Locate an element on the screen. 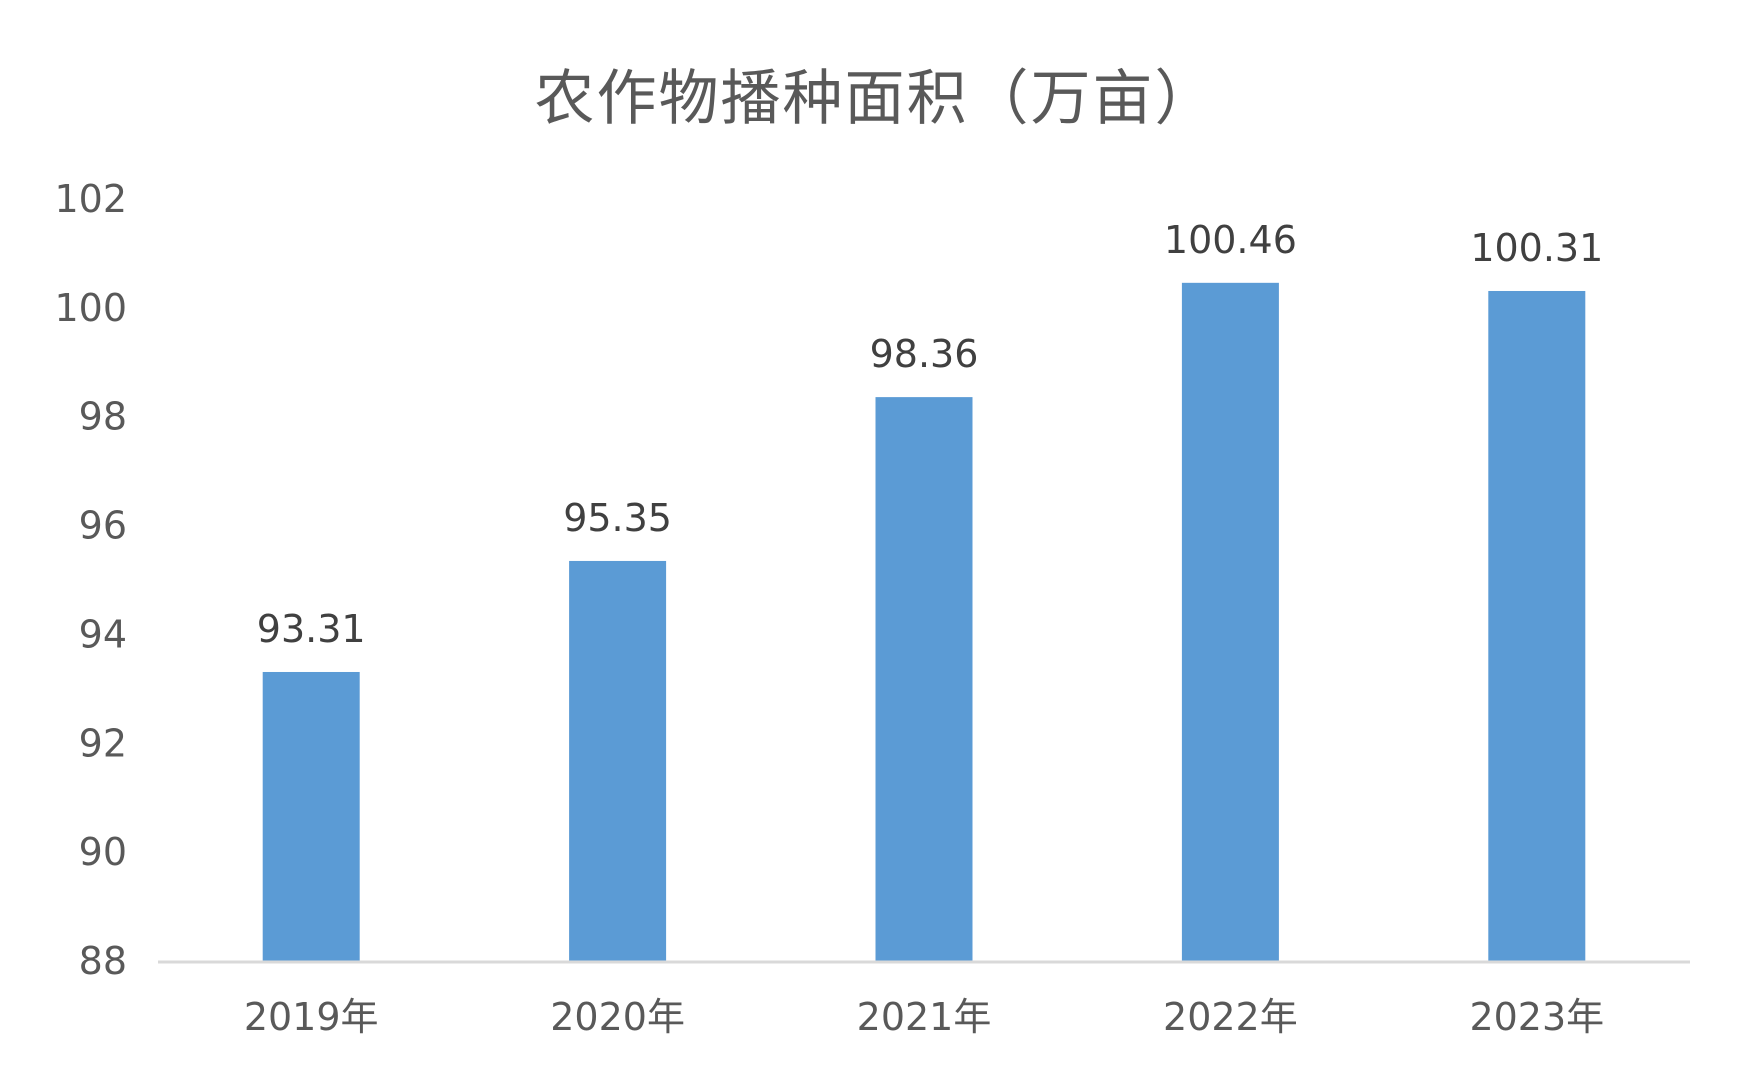 The height and width of the screenshot is (1084, 1751). x-category-label: 2020年 is located at coordinates (617, 1017).